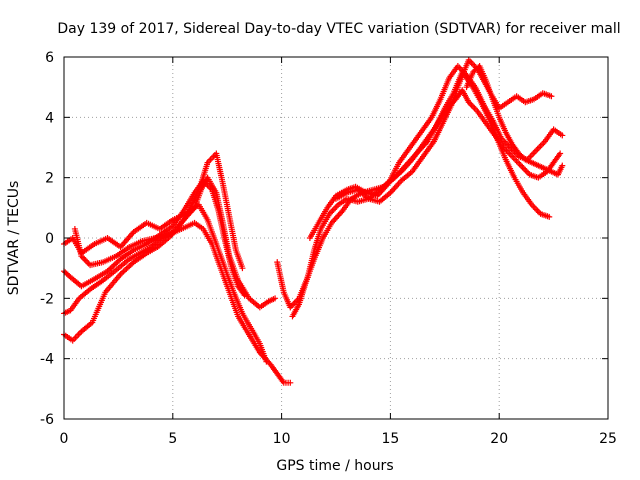 This screenshot has width=640, height=480. What do you see at coordinates (14, 238) in the screenshot?
I see `y-axis-label: SDTVAR / TECUs` at bounding box center [14, 238].